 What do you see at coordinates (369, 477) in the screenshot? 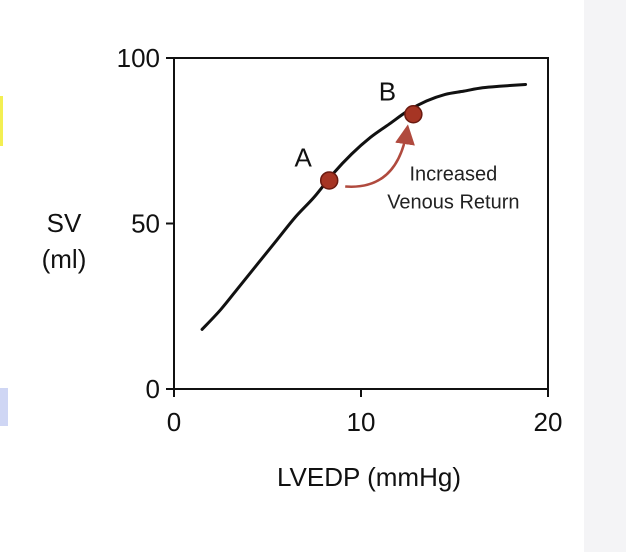
I see `x-axis-label: LVEDP (mmHg)` at bounding box center [369, 477].